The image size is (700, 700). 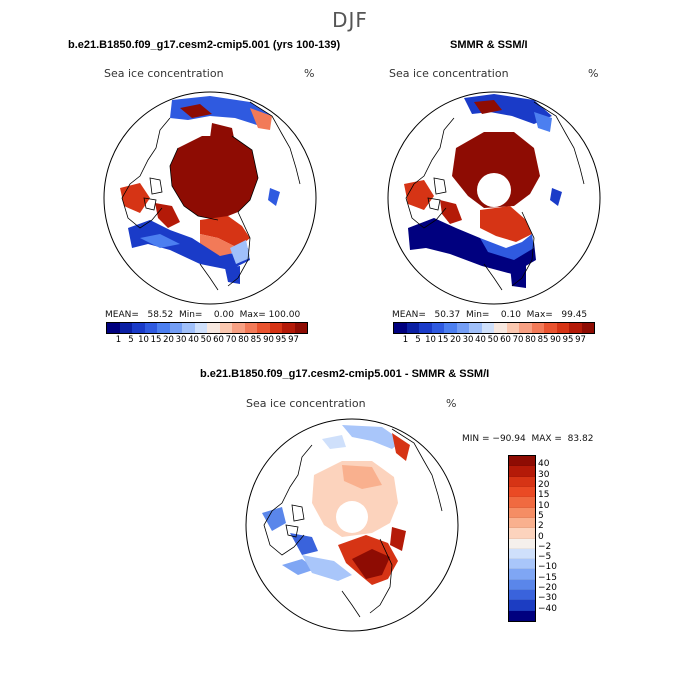 What do you see at coordinates (547, 598) in the screenshot?
I see `colorbar-tick-label: −30` at bounding box center [547, 598].